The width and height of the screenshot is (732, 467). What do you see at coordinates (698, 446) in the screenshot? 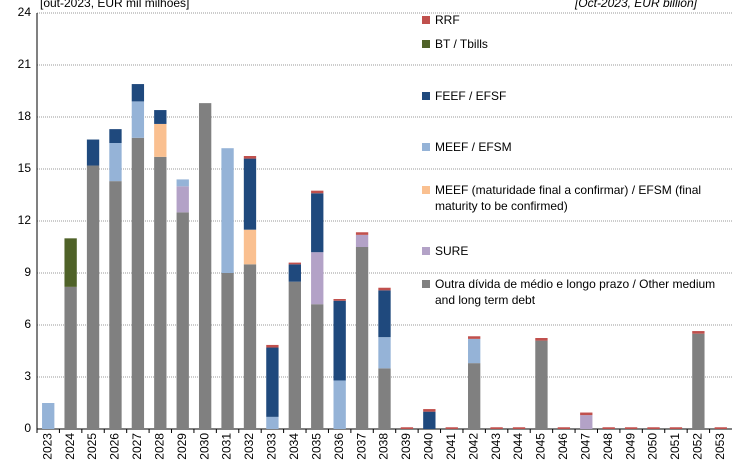
I see `x-tick-label: 2052` at bounding box center [698, 446].